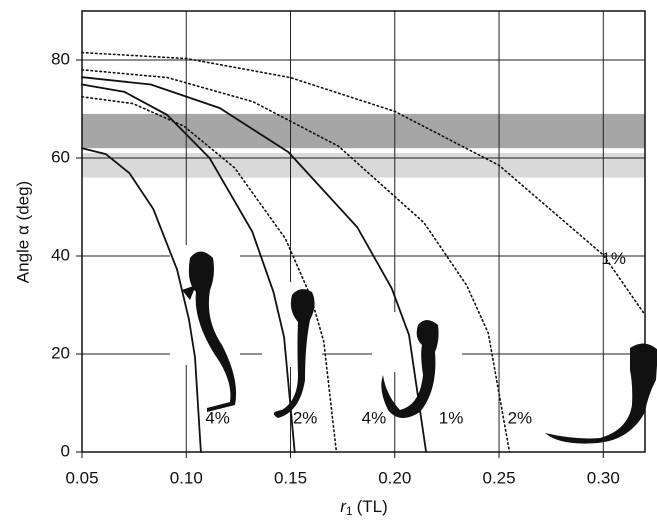 The width and height of the screenshot is (657, 522). What do you see at coordinates (603, 477) in the screenshot?
I see `x-tick-label: 0.30` at bounding box center [603, 477].